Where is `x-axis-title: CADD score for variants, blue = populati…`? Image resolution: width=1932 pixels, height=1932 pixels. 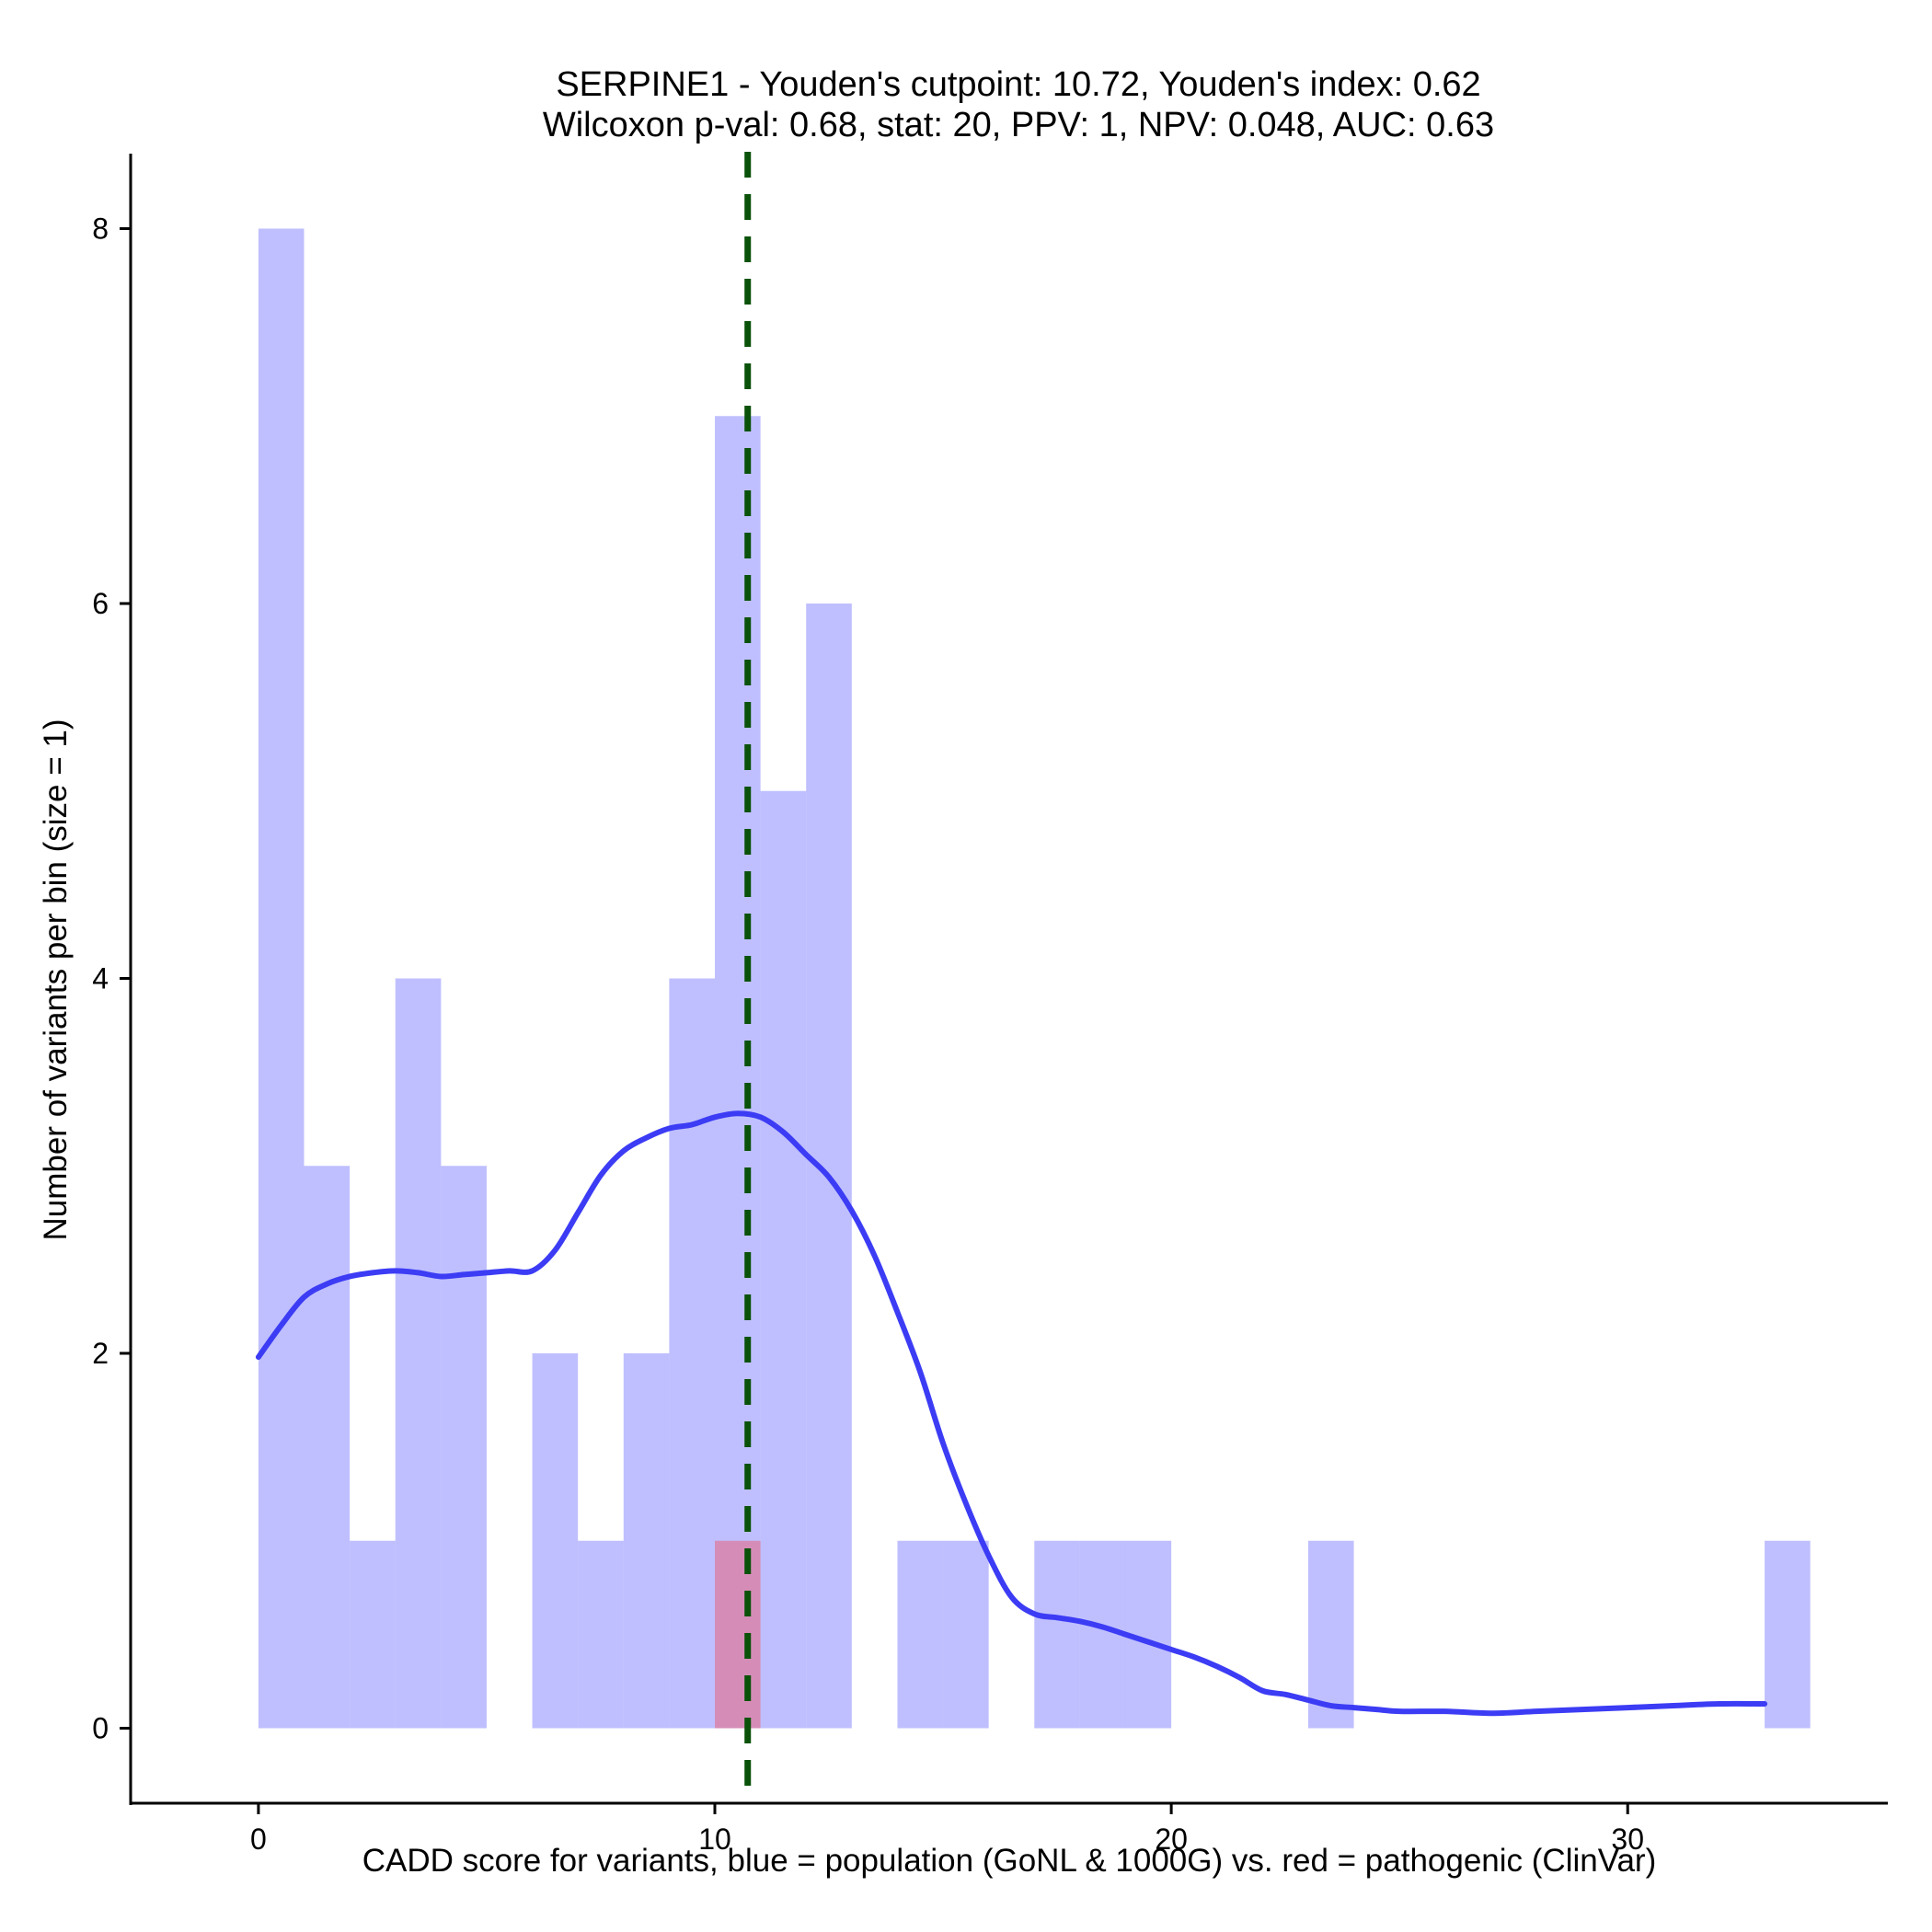 x-axis-title: CADD score for variants, blue = populati… is located at coordinates (1009, 1861).